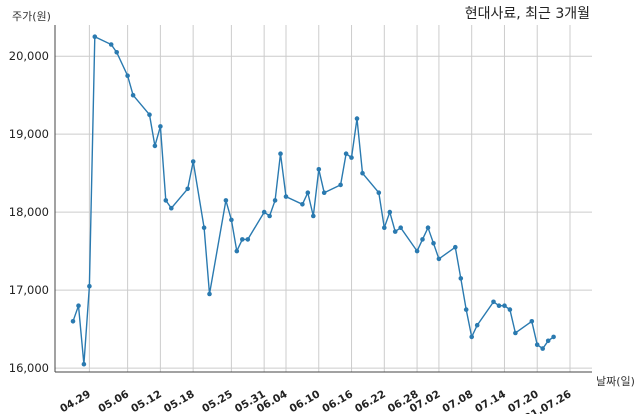 The width and height of the screenshot is (640, 414). What do you see at coordinates (29, 56) in the screenshot?
I see `y-tick-label: 20,000` at bounding box center [29, 56].